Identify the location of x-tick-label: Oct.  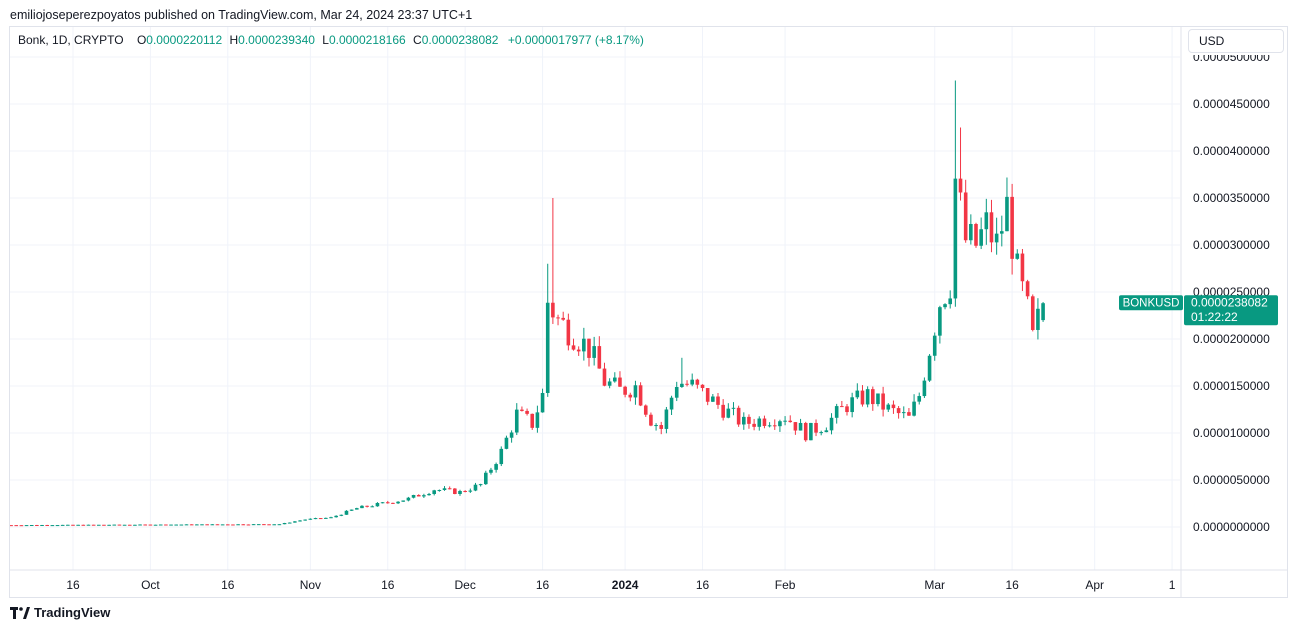
(150, 585).